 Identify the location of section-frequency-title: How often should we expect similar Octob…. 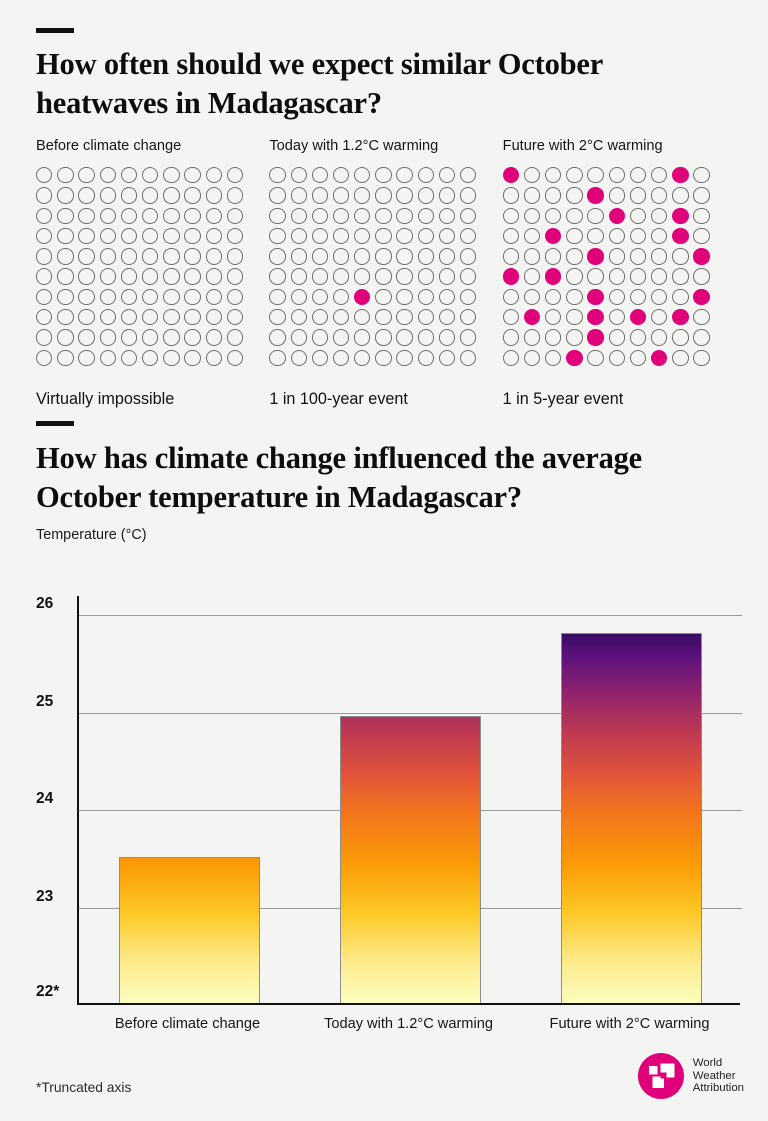
(319, 83).